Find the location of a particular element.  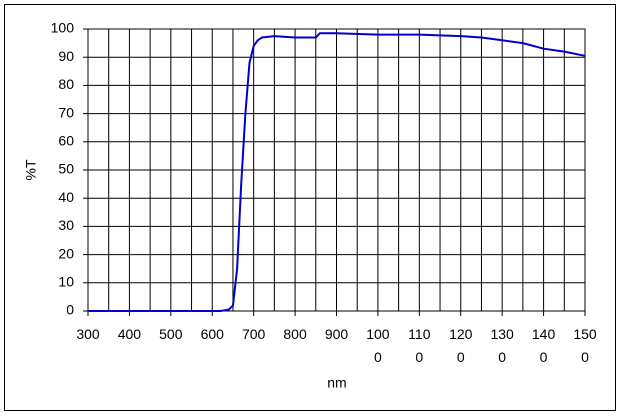

y-tick-label: 10 is located at coordinates (66, 282).